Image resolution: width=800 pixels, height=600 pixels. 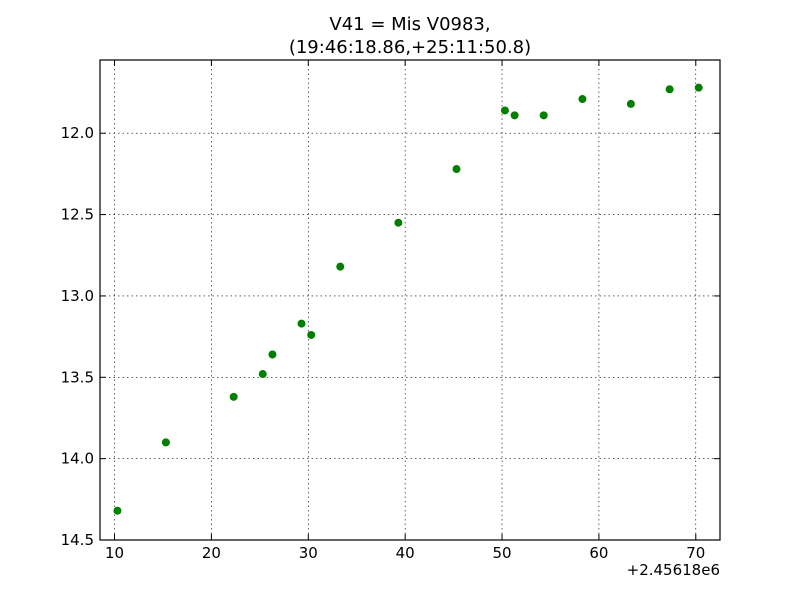 What do you see at coordinates (77, 133) in the screenshot?
I see `y-tick-label: 12.0` at bounding box center [77, 133].